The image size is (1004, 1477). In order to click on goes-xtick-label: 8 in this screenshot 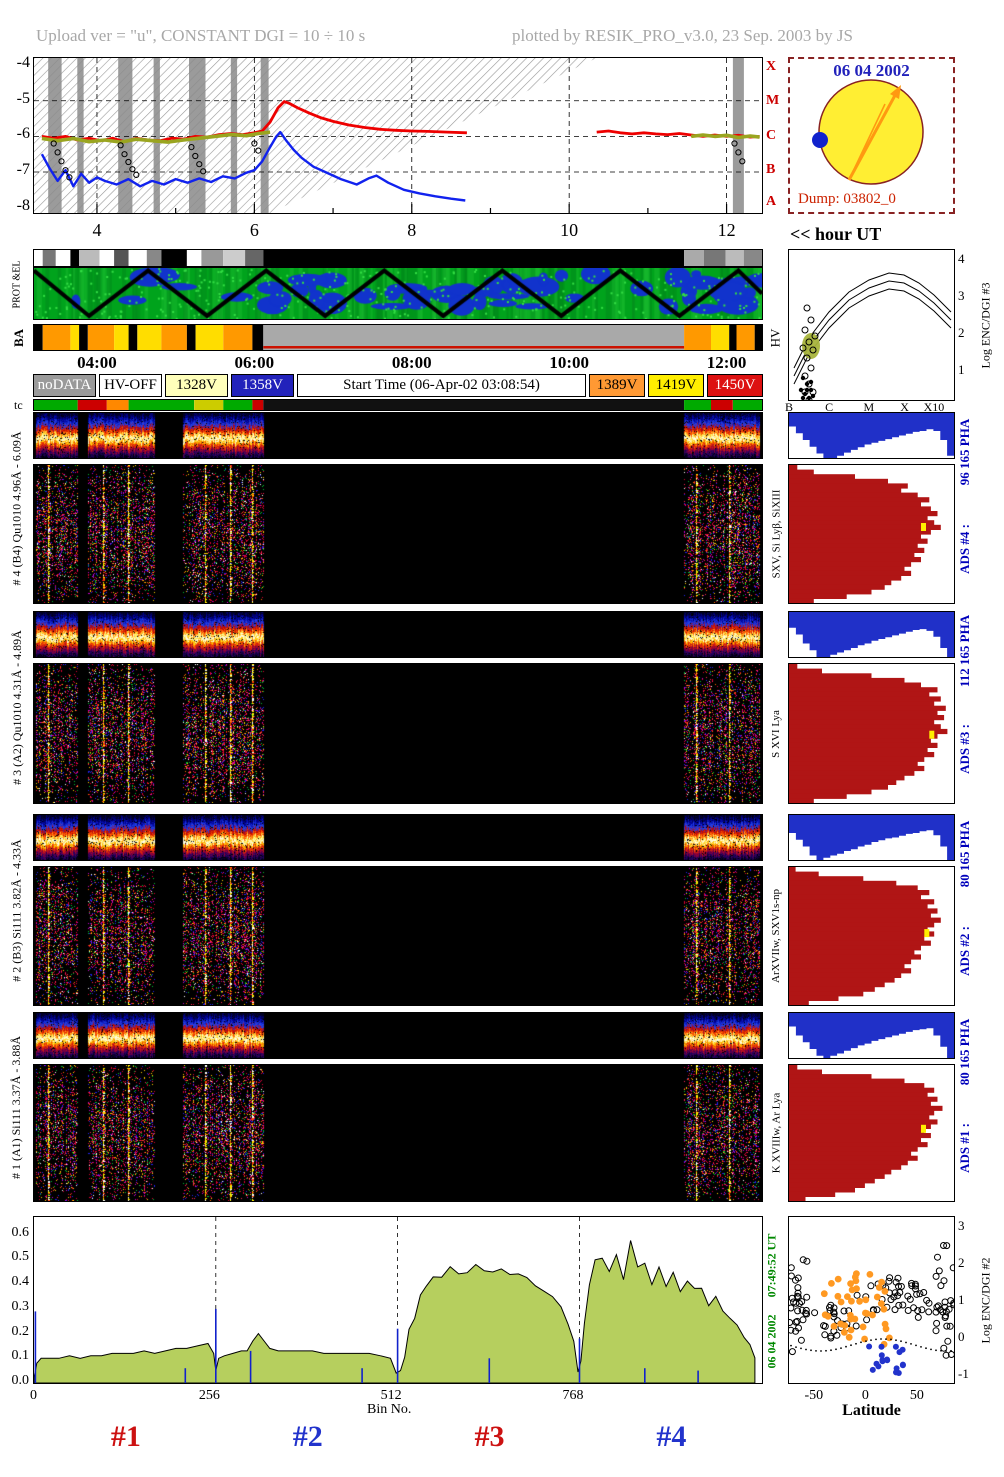, I will do `click(412, 230)`.